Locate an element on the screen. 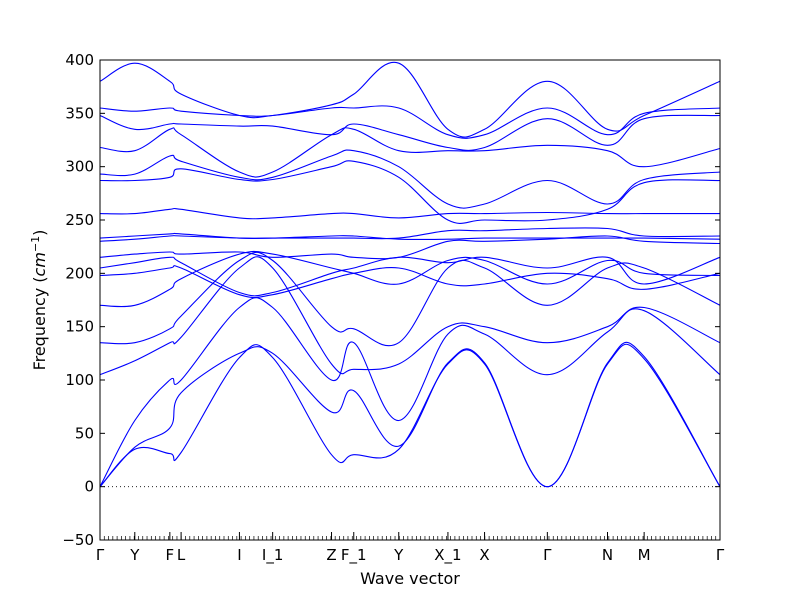  x-tick-label: L is located at coordinates (181, 555).